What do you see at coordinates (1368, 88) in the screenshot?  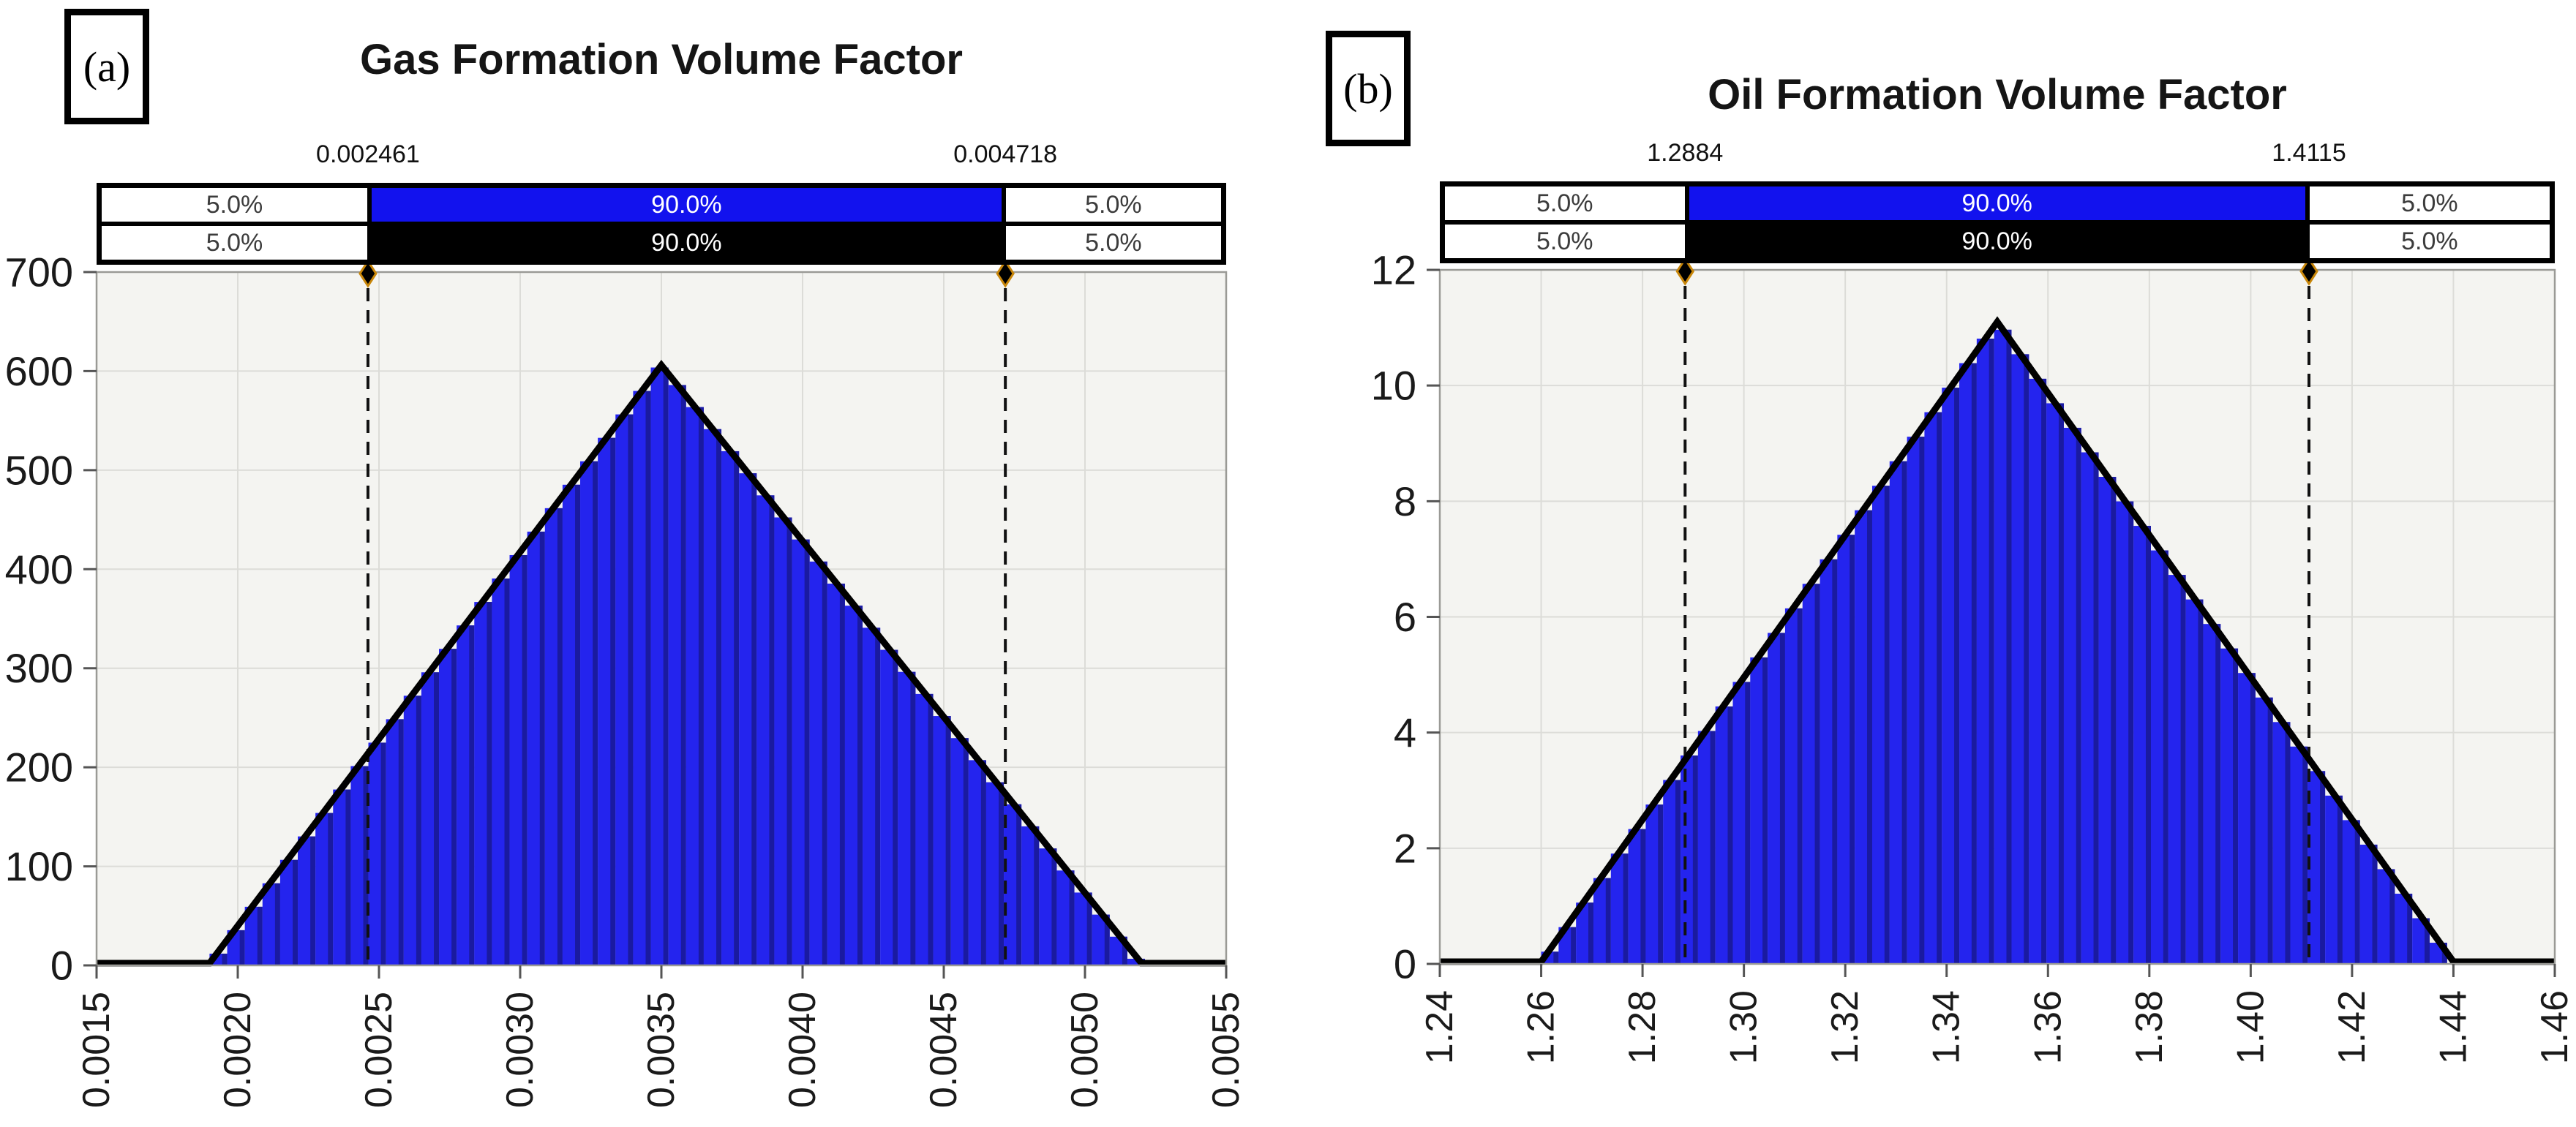 I see `panel-b-label-box: (b)` at bounding box center [1368, 88].